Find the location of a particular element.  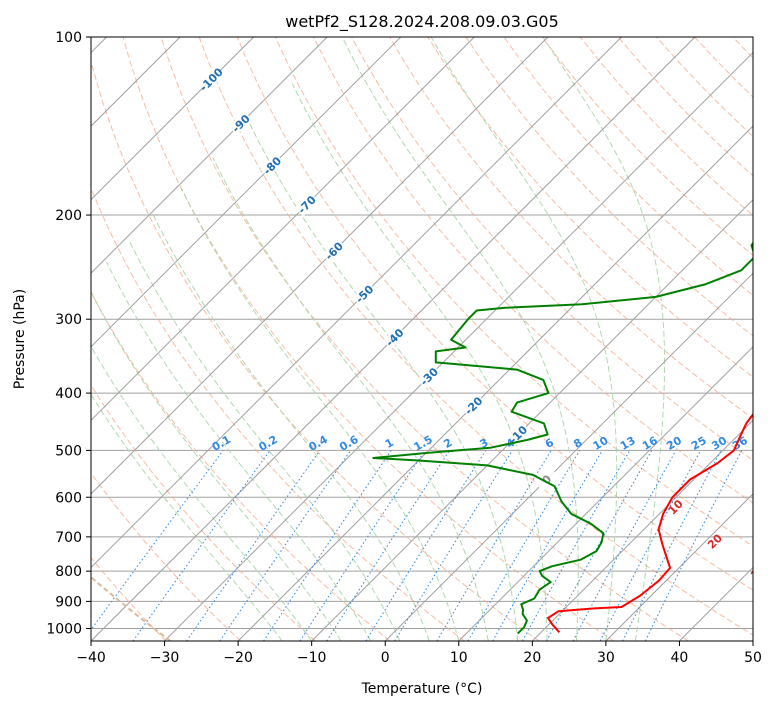

reference-curve is located at coordinates (131, 608).